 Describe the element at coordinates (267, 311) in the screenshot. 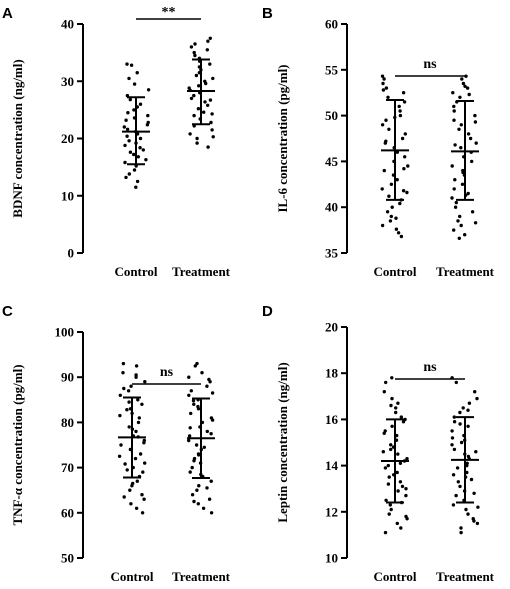

I see `panel-letter: D` at that location.